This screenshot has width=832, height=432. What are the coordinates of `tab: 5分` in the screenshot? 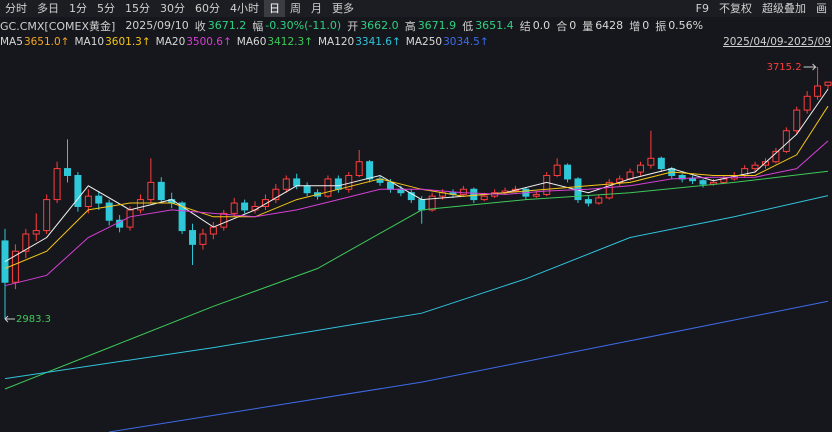 It's located at (106, 8).